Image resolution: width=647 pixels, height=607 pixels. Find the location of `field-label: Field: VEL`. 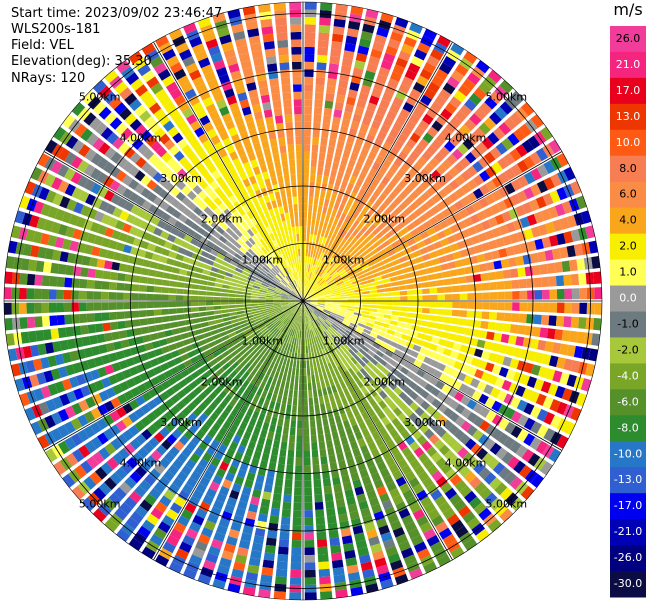

field-label: Field: VEL is located at coordinates (42, 45).